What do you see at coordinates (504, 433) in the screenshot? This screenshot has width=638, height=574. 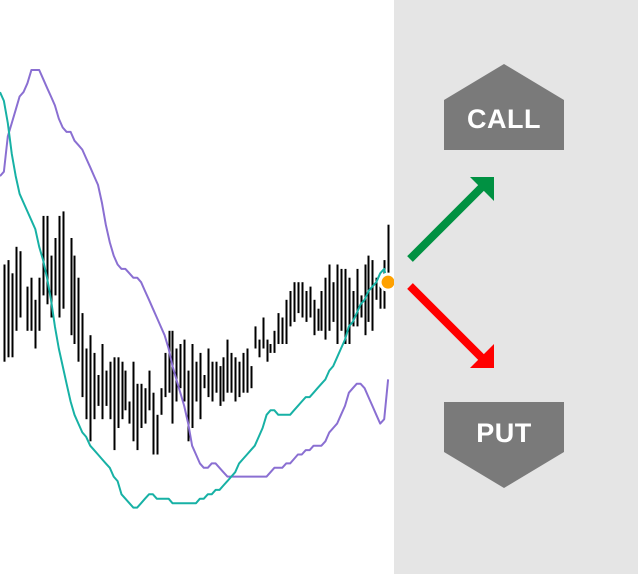 I see `put-button-label: PUT` at bounding box center [504, 433].